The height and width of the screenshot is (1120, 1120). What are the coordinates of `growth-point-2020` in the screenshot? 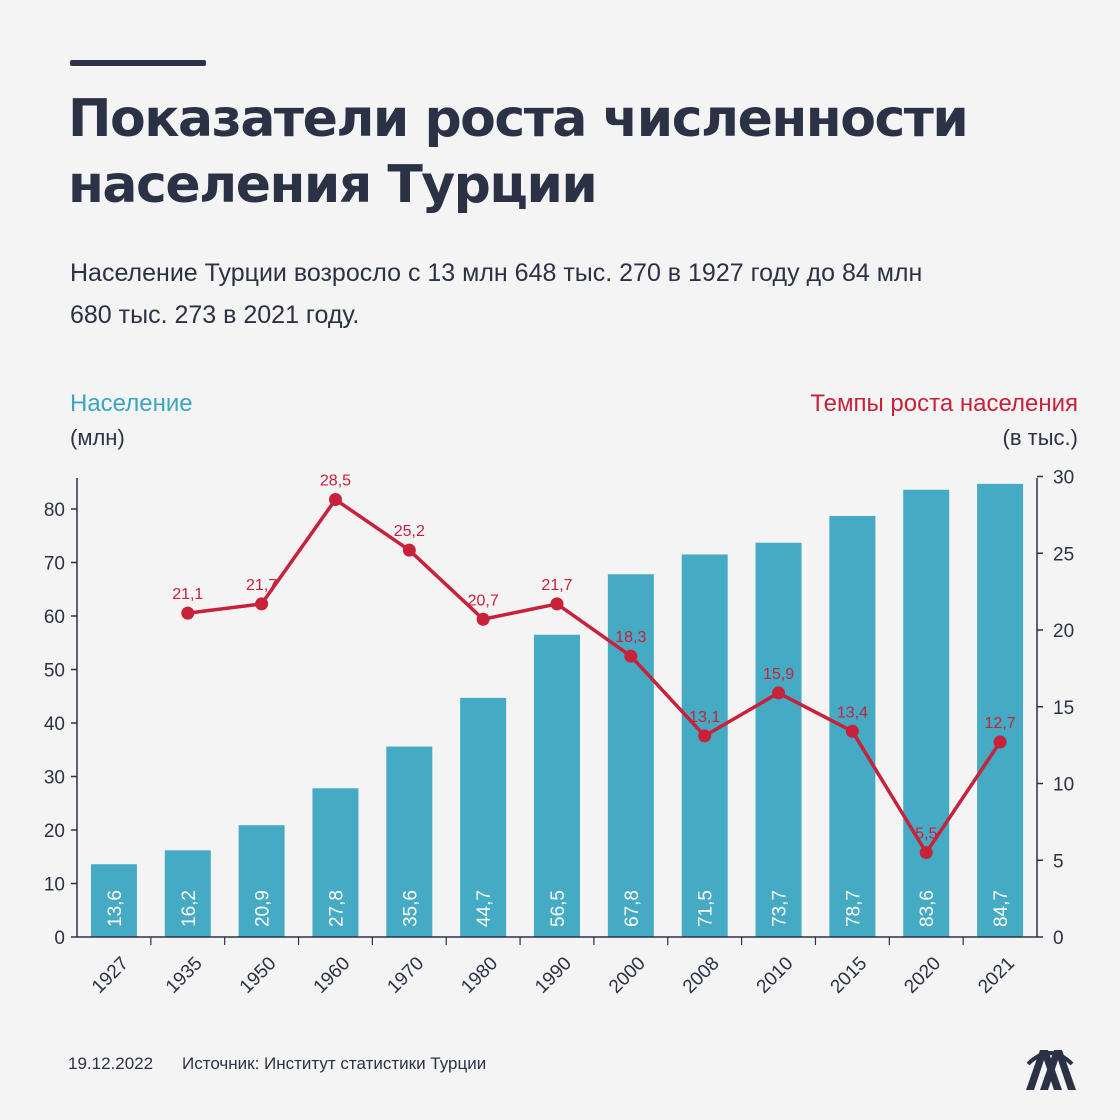 It's located at (926, 853).